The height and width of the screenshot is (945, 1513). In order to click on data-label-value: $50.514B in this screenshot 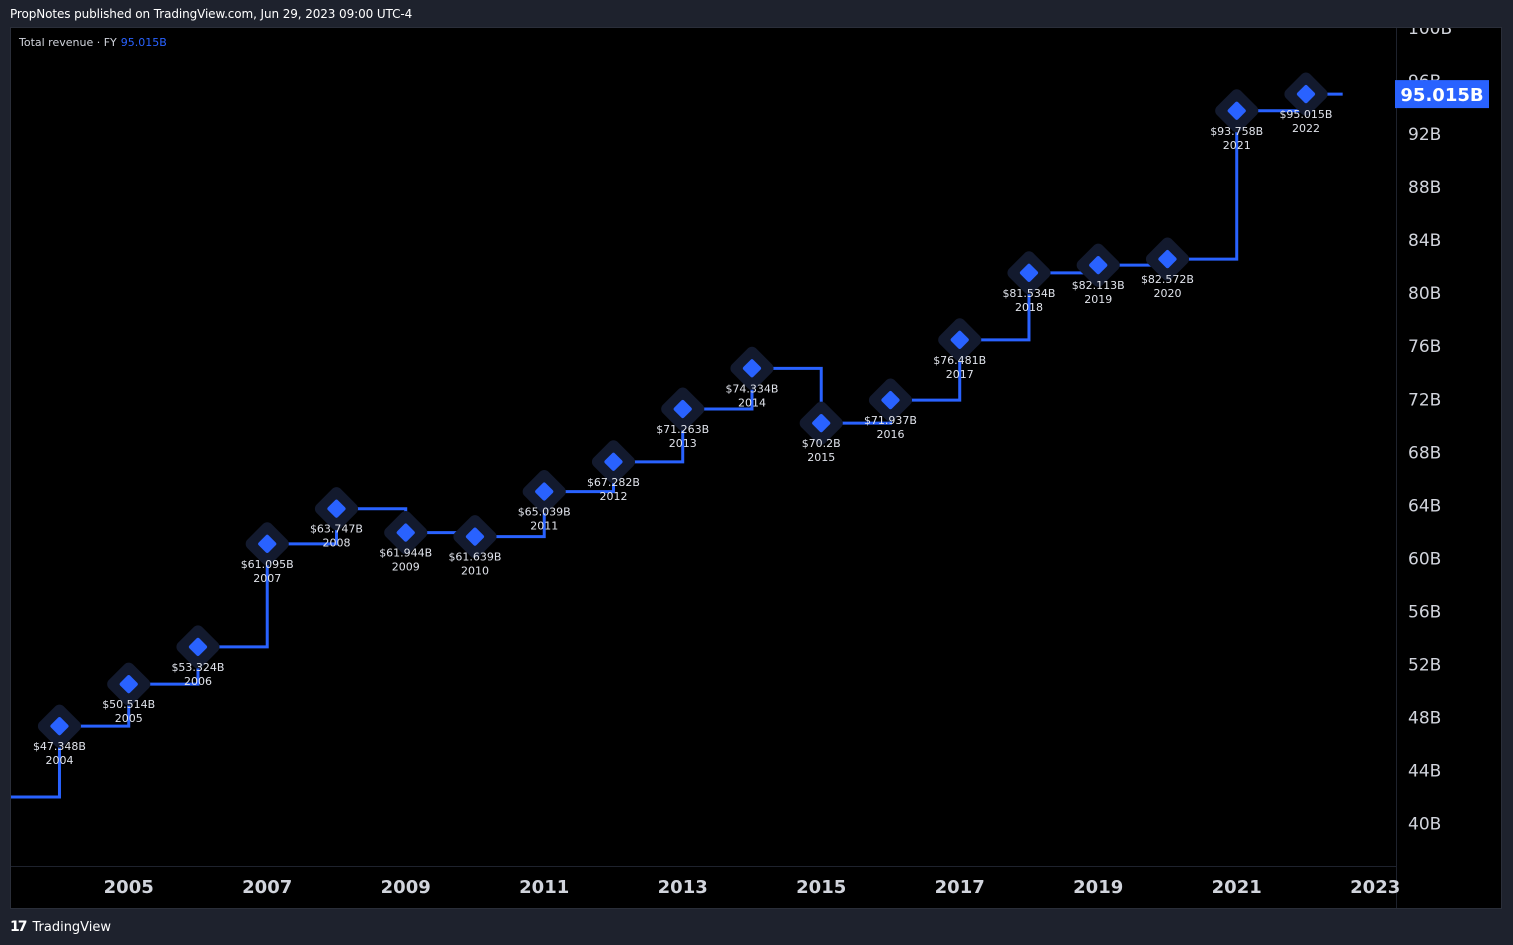, I will do `click(128, 704)`.